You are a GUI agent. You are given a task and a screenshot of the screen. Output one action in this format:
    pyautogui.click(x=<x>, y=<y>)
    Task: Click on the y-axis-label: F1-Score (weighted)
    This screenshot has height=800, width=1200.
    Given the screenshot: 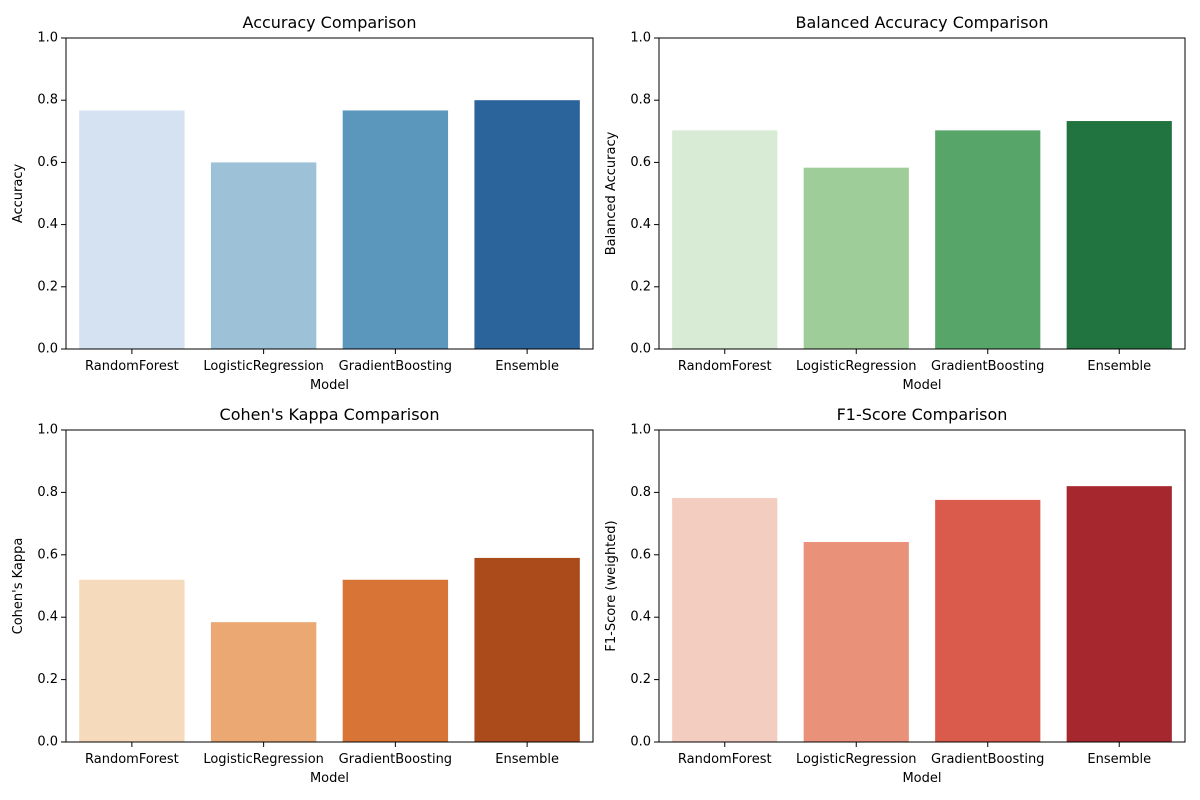 What is the action you would take?
    pyautogui.click(x=611, y=585)
    